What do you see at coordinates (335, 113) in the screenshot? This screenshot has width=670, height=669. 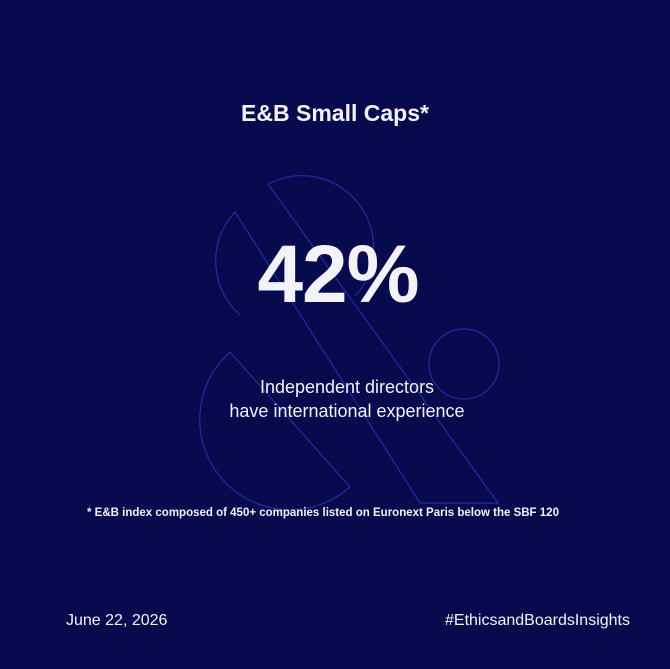 I see `title: E&B Small Caps*` at bounding box center [335, 113].